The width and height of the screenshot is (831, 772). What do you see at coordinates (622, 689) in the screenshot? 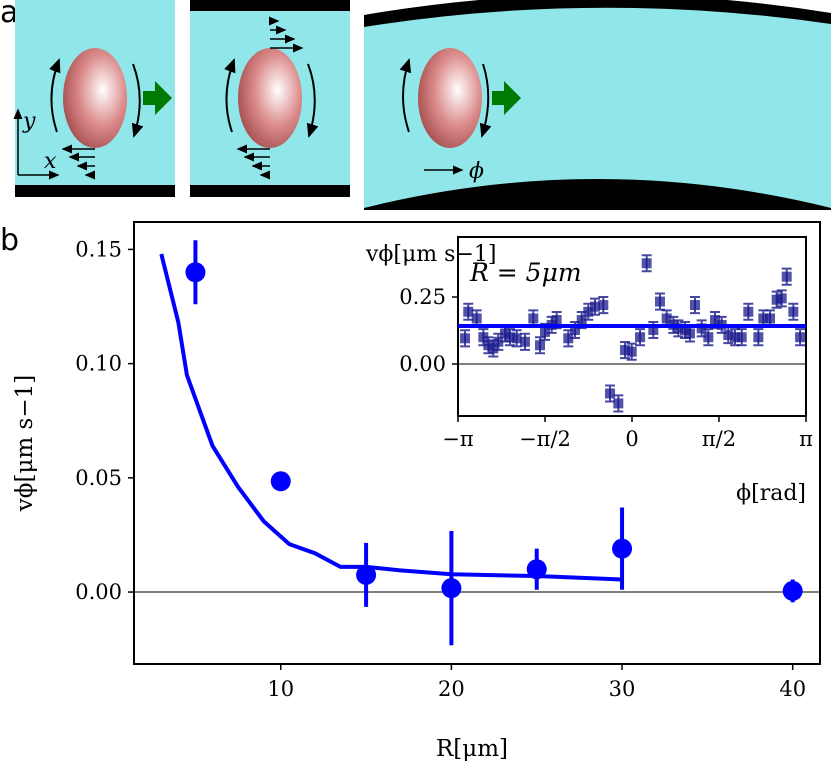
I see `x-tick-label: 30` at bounding box center [622, 689].